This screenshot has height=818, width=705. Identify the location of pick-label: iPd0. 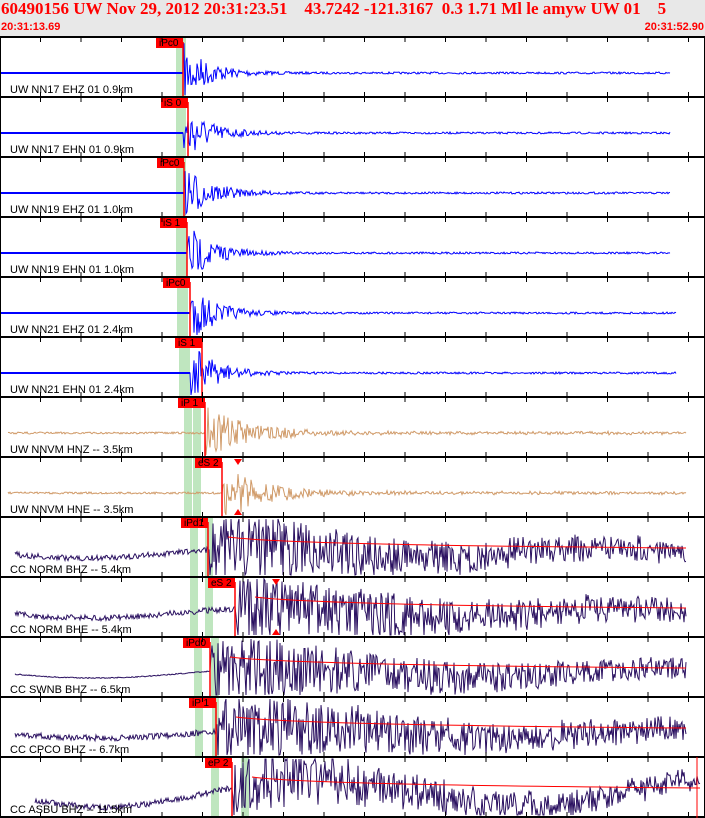
(196, 643).